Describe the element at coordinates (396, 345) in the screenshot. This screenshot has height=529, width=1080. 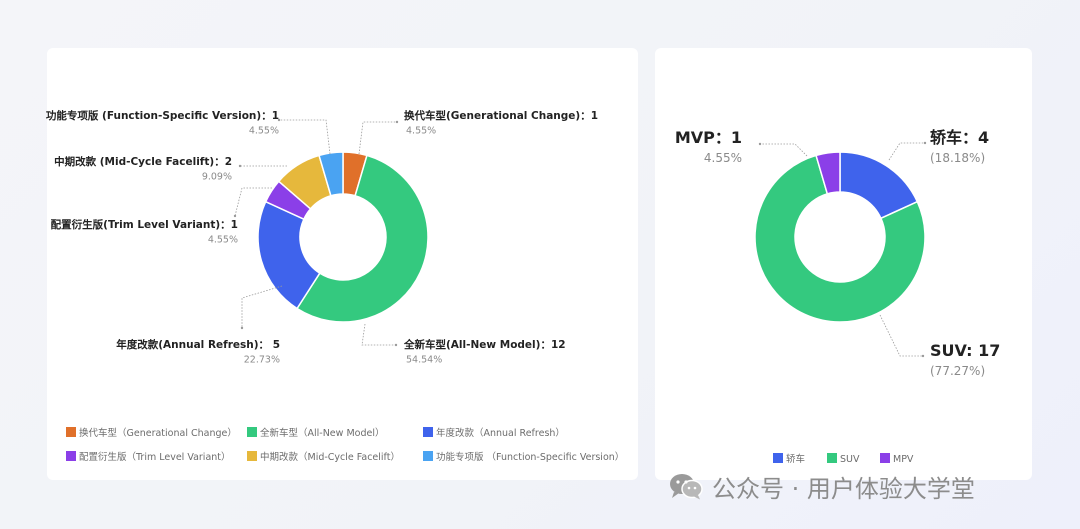
I see `leader-all-new-dot` at that location.